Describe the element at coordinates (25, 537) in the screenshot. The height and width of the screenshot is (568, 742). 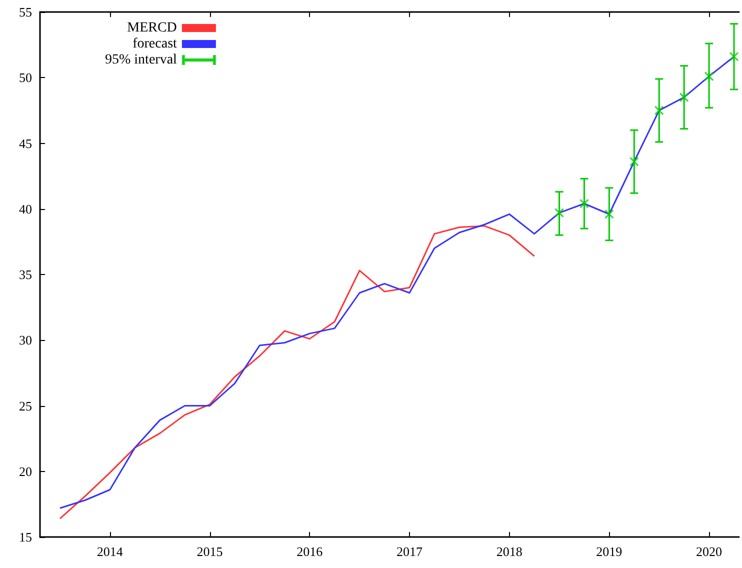
I see `y-tick-label: 15` at that location.